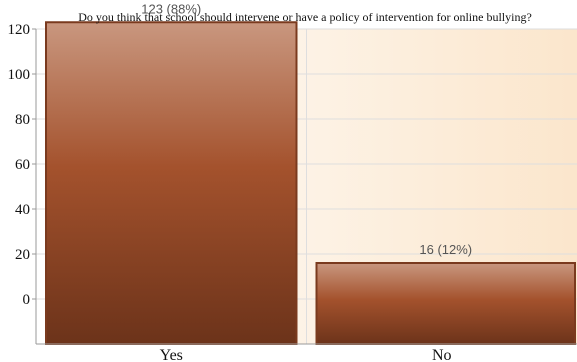 The width and height of the screenshot is (577, 362). I want to click on y-tick-label: 0, so click(27, 300).